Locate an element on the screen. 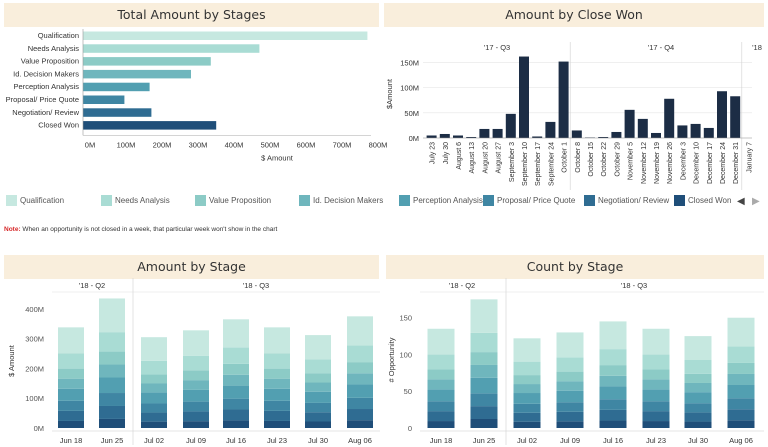 This screenshot has height=447, width=768. y-tick-label: 0M is located at coordinates (39, 428).